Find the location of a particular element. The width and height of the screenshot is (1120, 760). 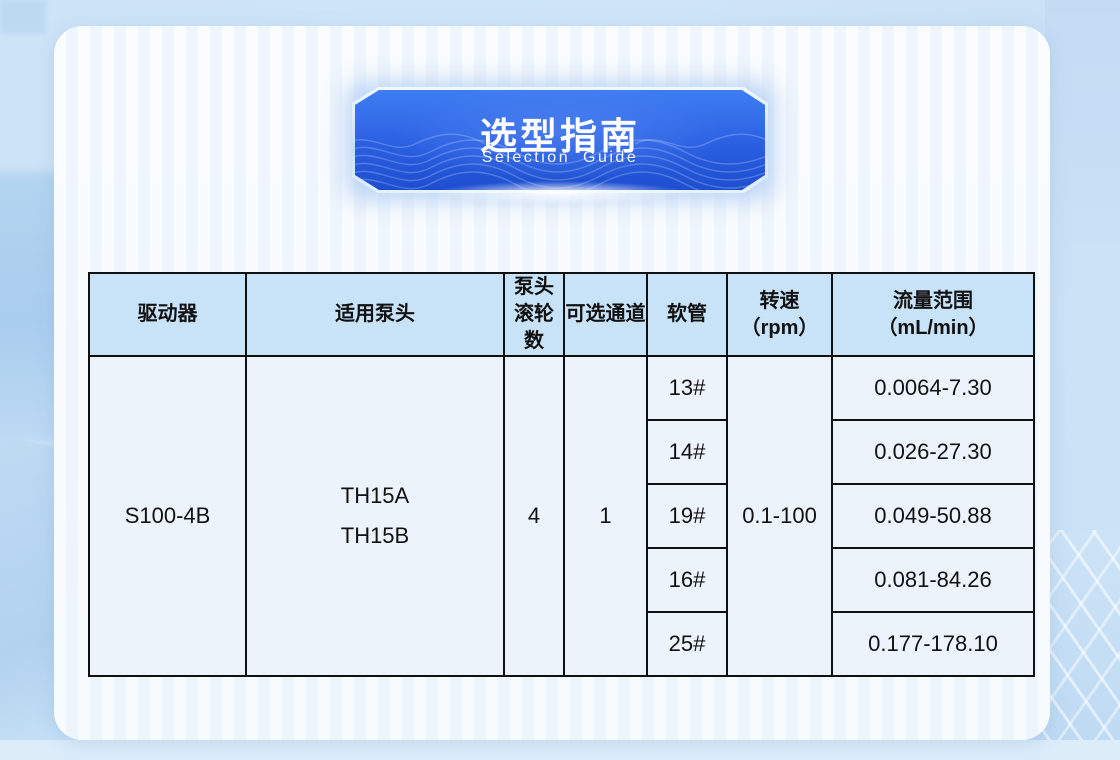

cell-flow-range: 0.0064-7.30 is located at coordinates (933, 388).